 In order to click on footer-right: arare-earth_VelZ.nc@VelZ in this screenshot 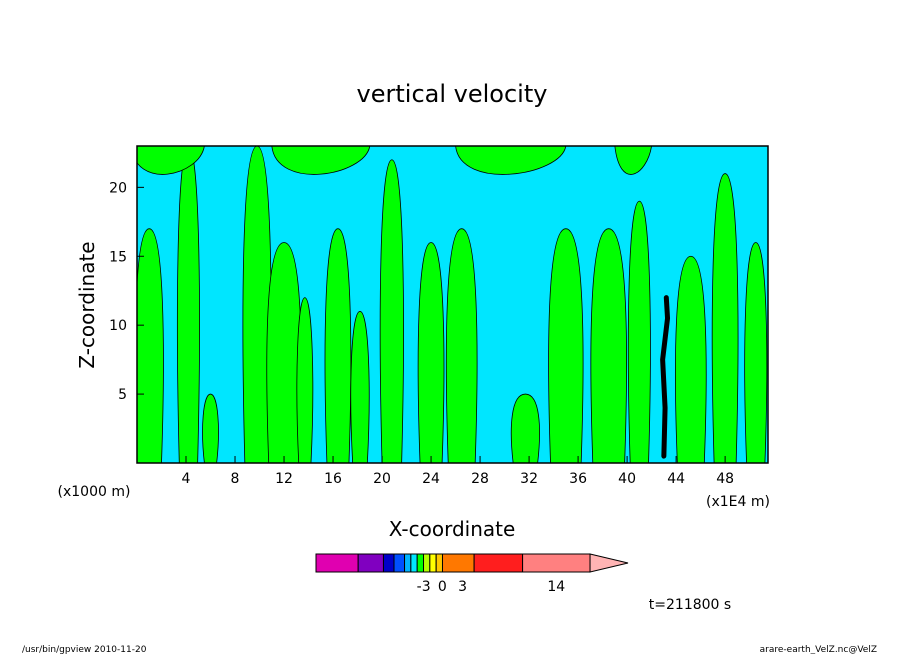, I will do `click(818, 649)`.